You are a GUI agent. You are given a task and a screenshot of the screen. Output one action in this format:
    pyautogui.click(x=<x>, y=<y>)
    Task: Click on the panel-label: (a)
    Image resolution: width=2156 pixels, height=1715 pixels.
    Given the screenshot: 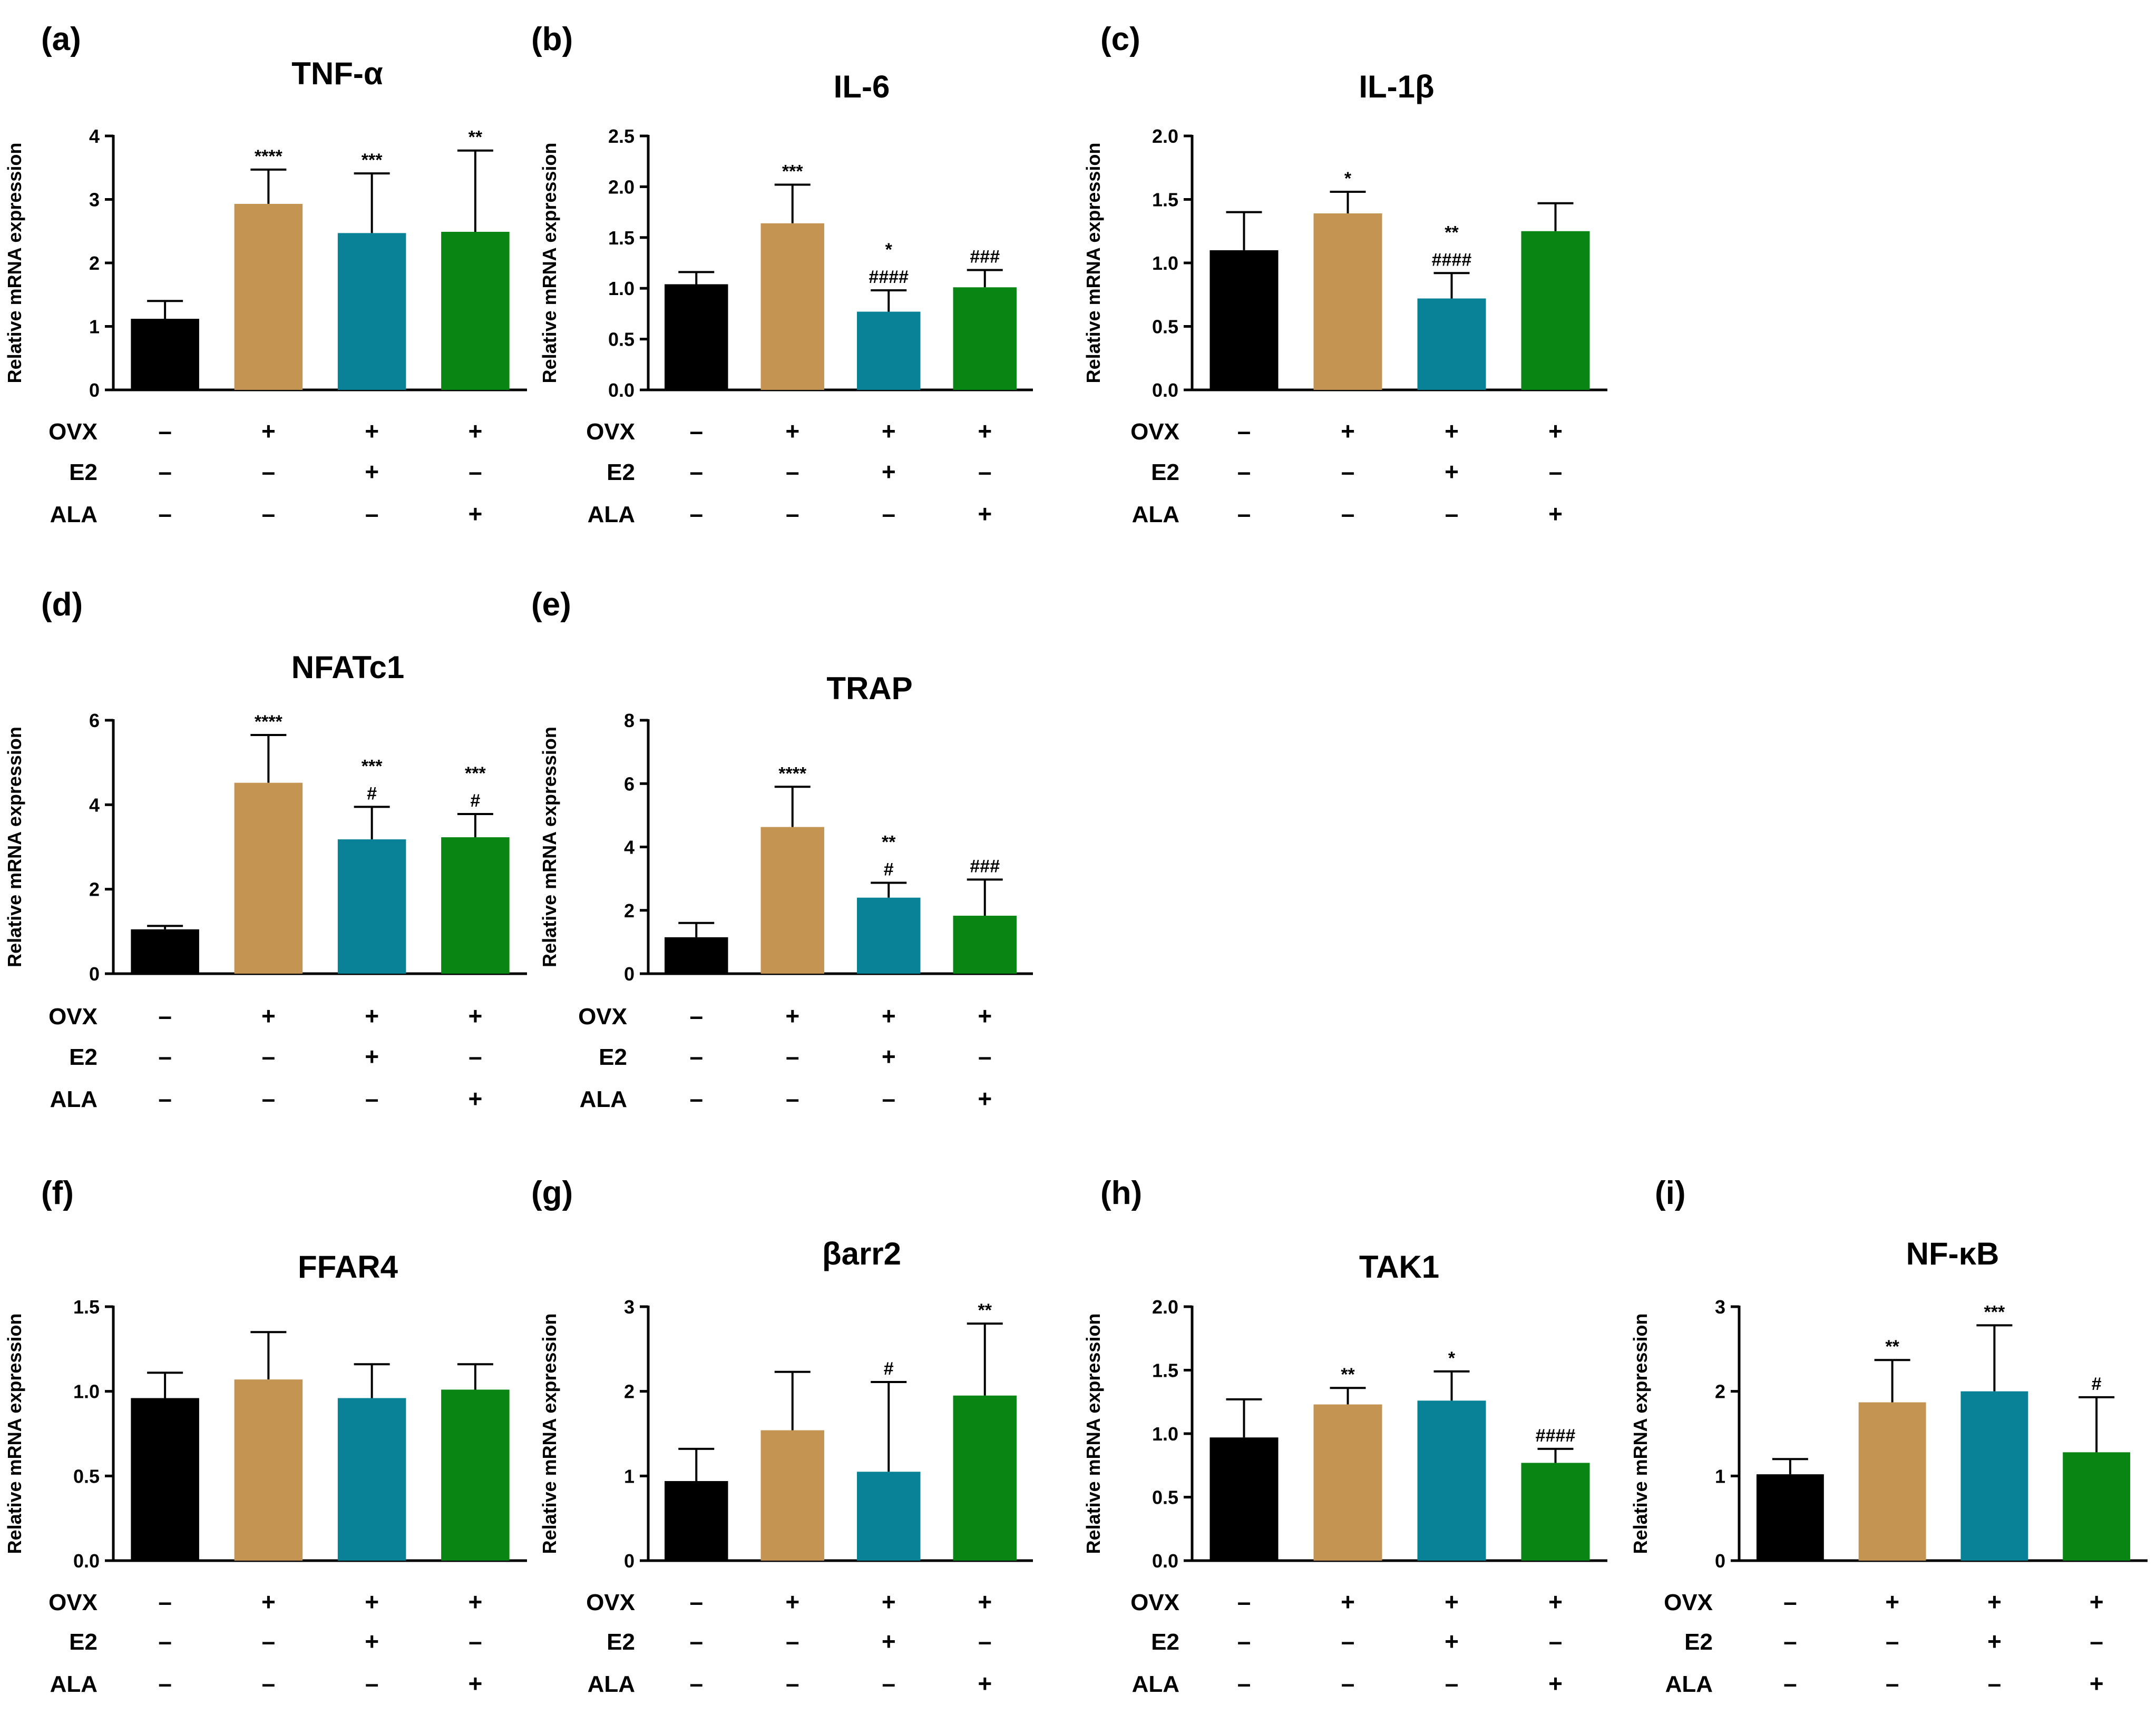 What is the action you would take?
    pyautogui.click(x=61, y=39)
    